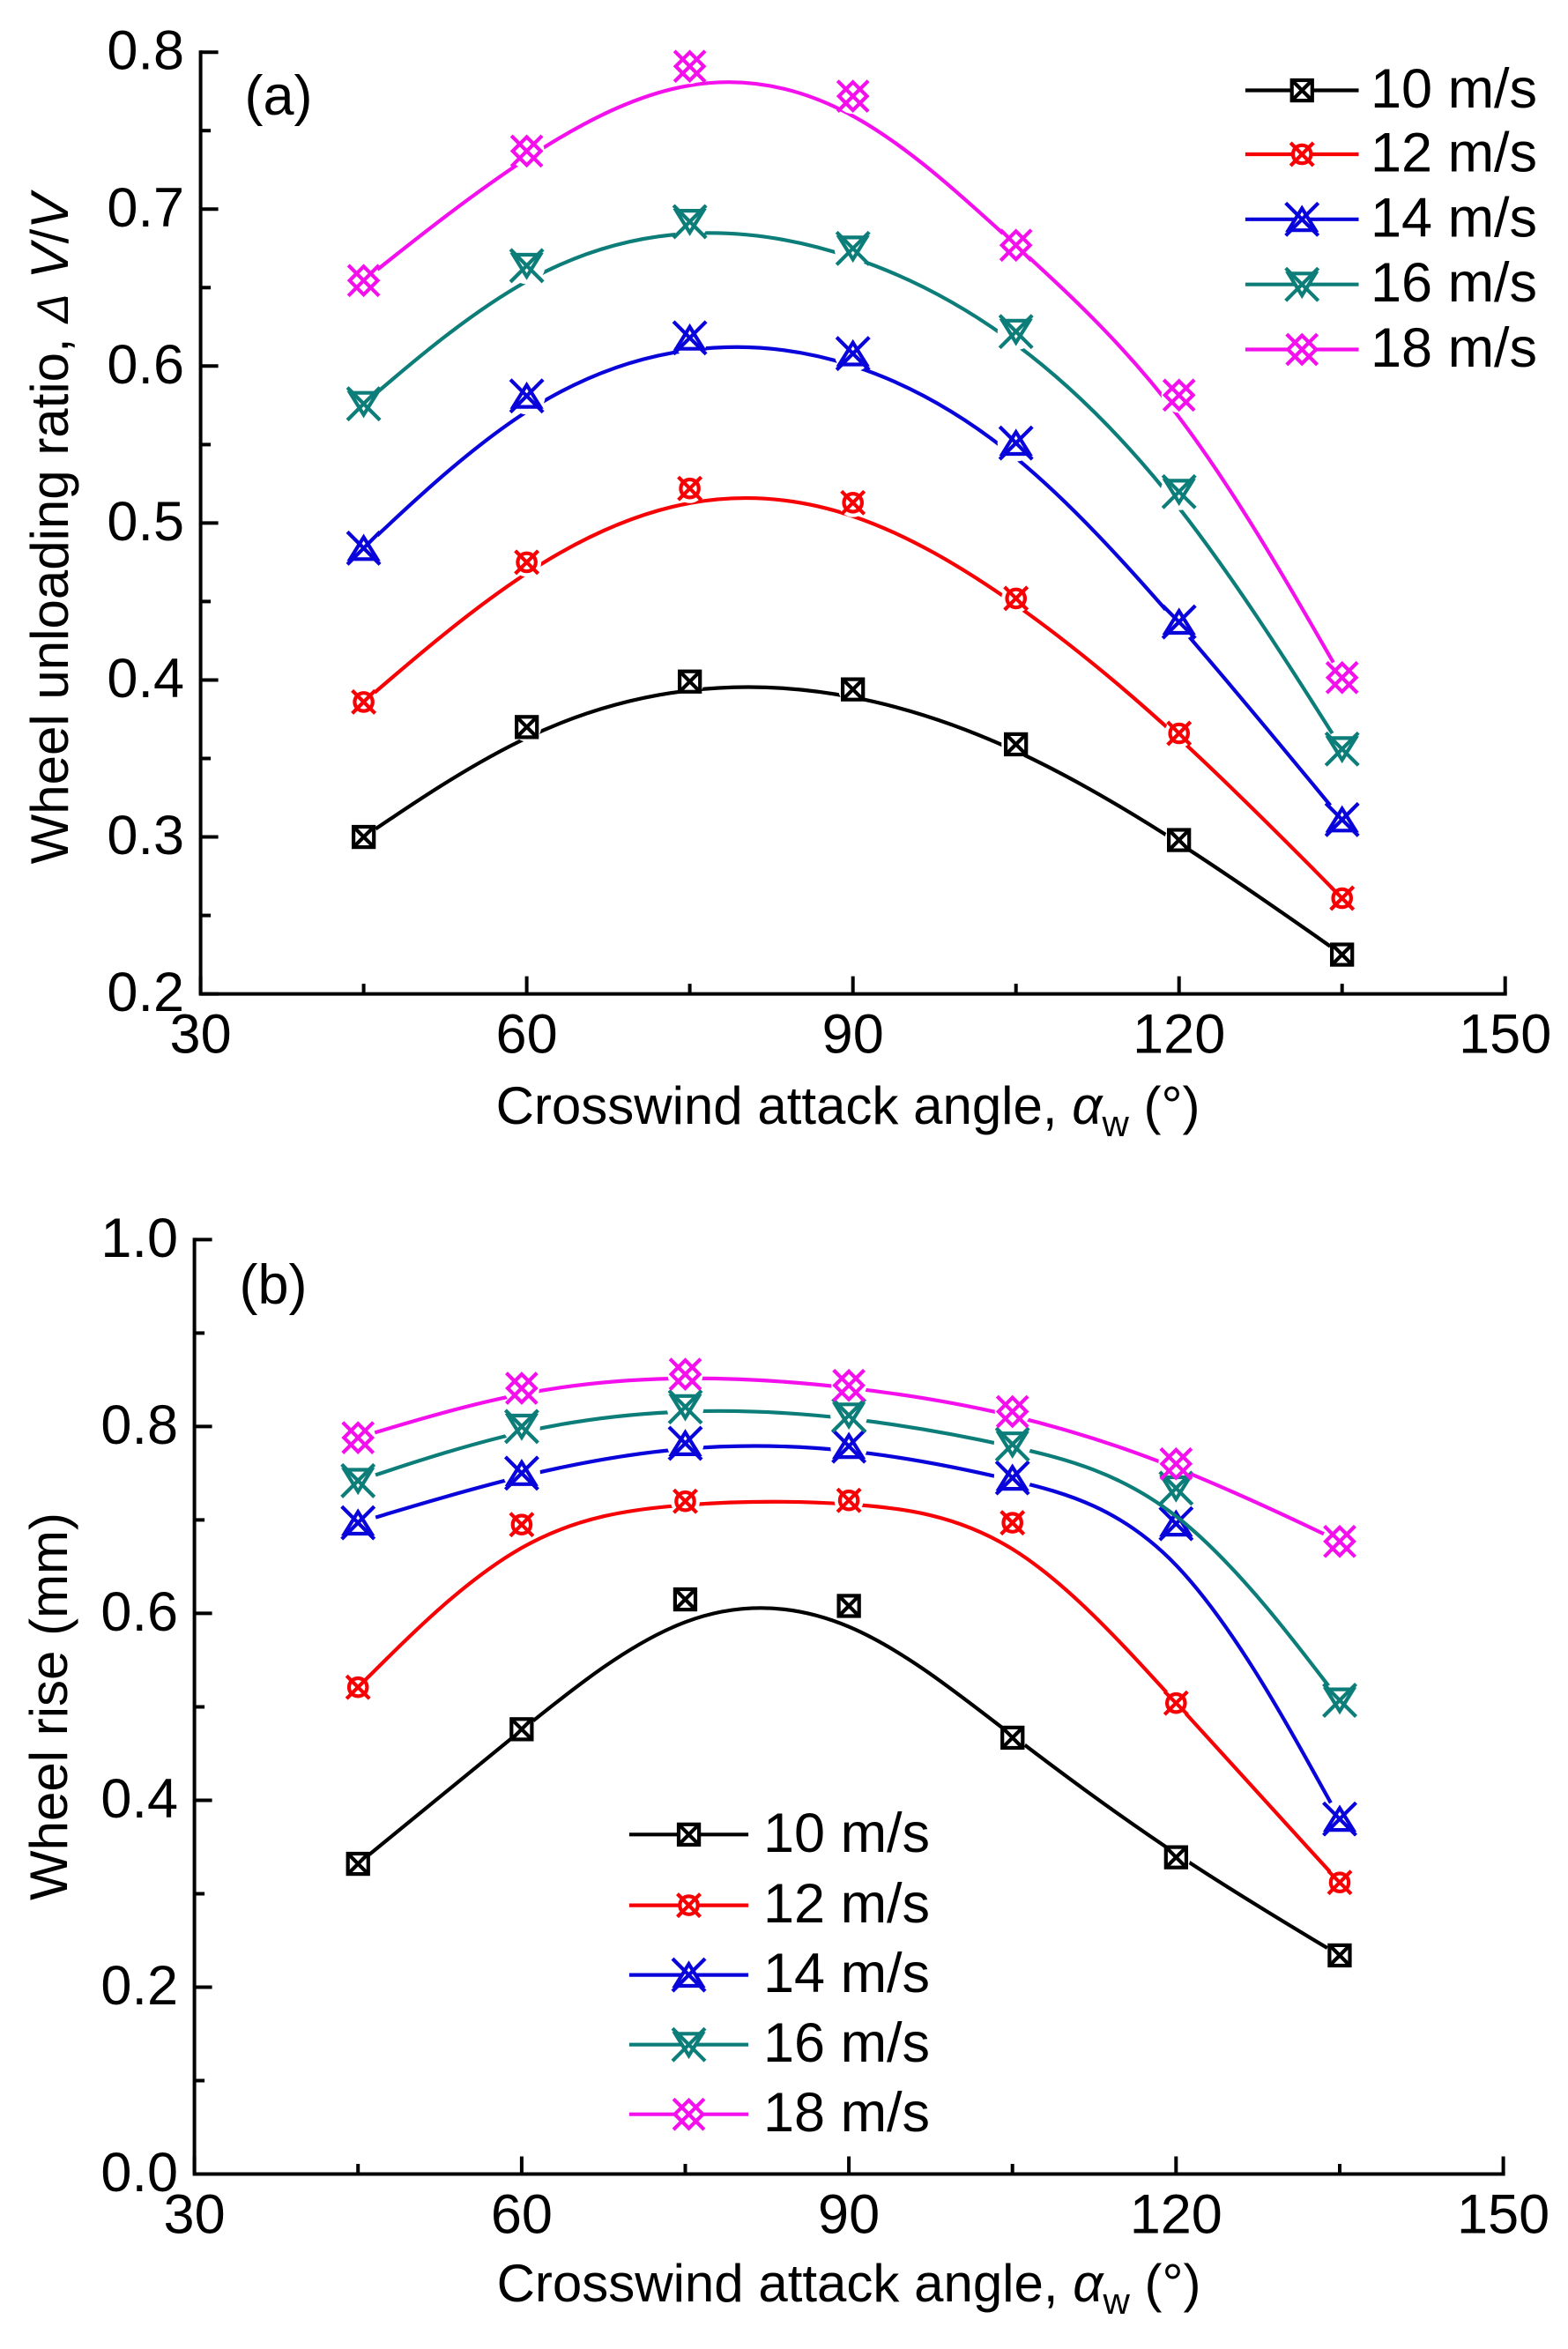  What do you see at coordinates (145, 522) in the screenshot?
I see `svg-text: 0.5` at bounding box center [145, 522].